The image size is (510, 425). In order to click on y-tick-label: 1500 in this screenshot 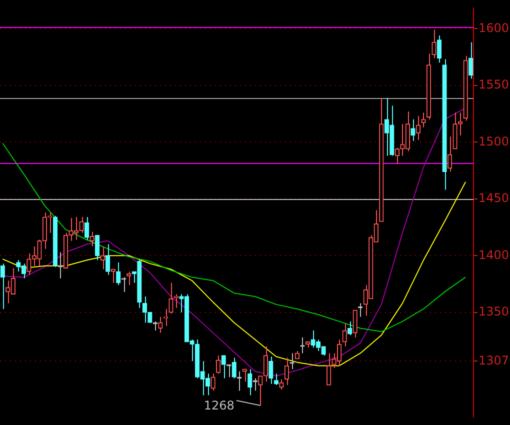, I will do `click(494, 141)`.